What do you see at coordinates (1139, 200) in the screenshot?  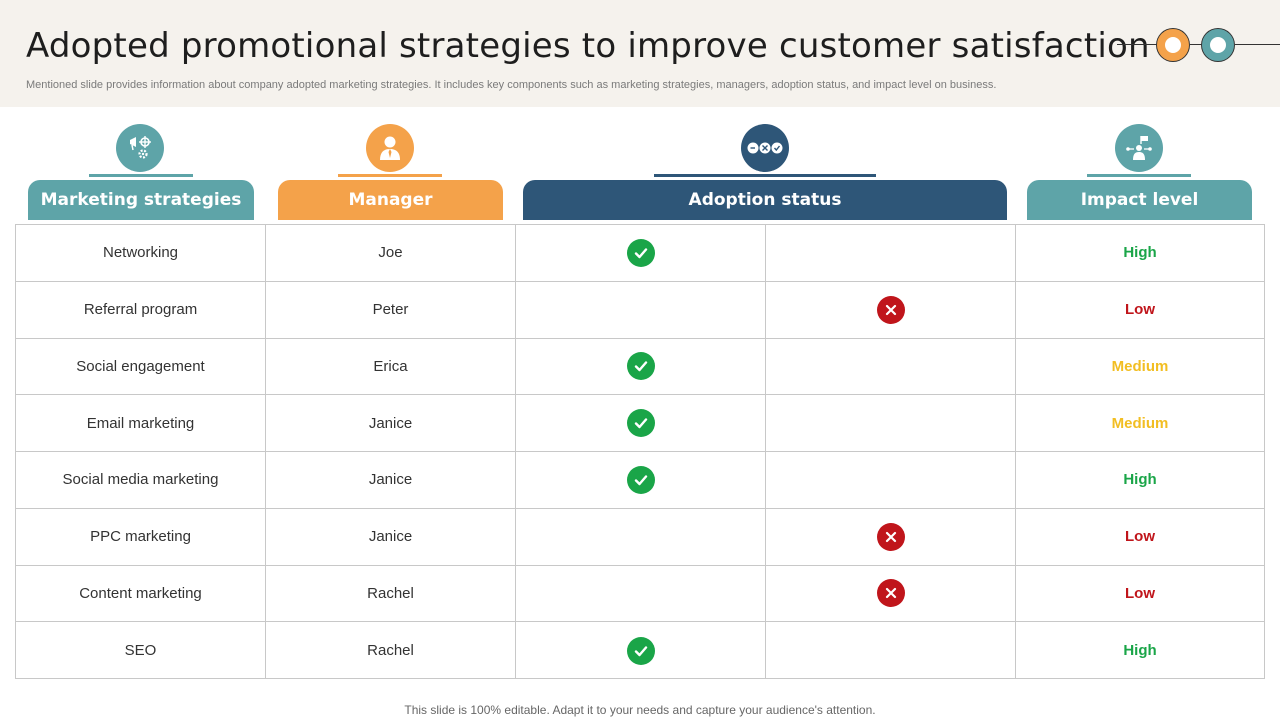 I see `column-header-impact: Impact level` at bounding box center [1139, 200].